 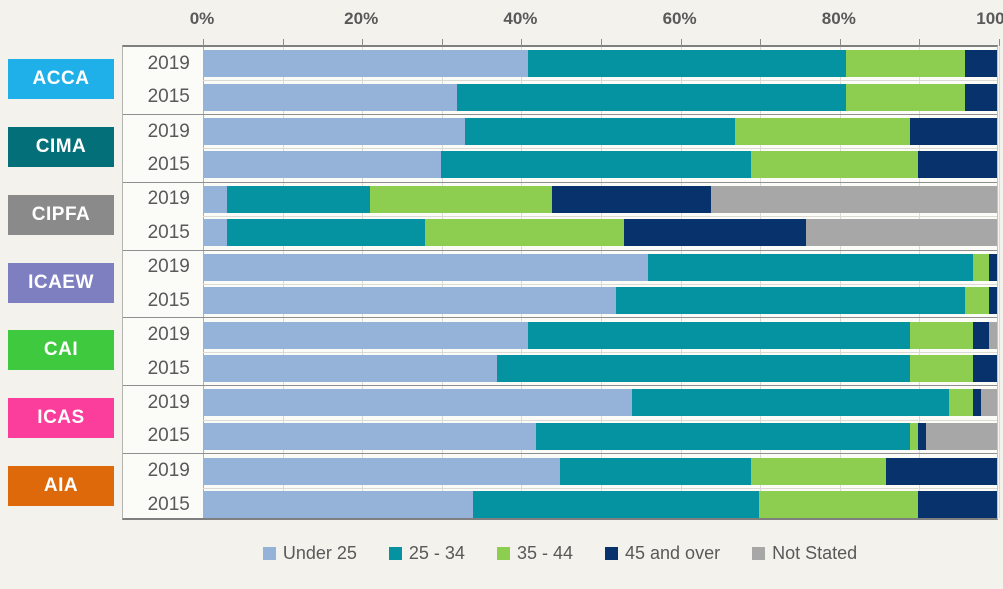 What do you see at coordinates (61, 418) in the screenshot?
I see `body-badge-icas: ICAS` at bounding box center [61, 418].